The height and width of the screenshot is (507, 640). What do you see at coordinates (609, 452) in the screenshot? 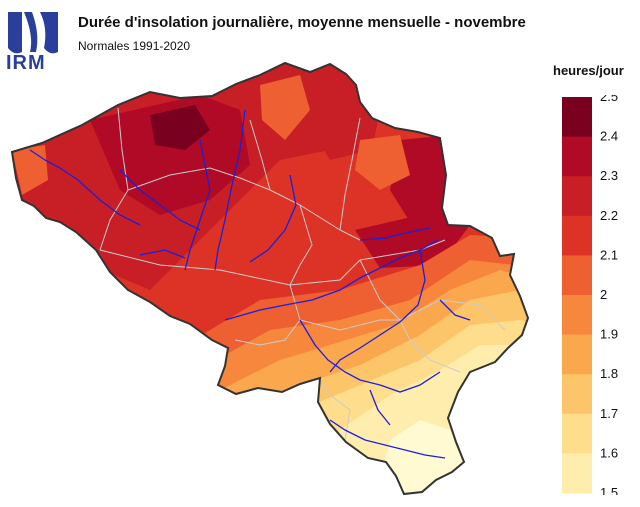
I see `legend-tick-label: 1.6` at bounding box center [609, 452].